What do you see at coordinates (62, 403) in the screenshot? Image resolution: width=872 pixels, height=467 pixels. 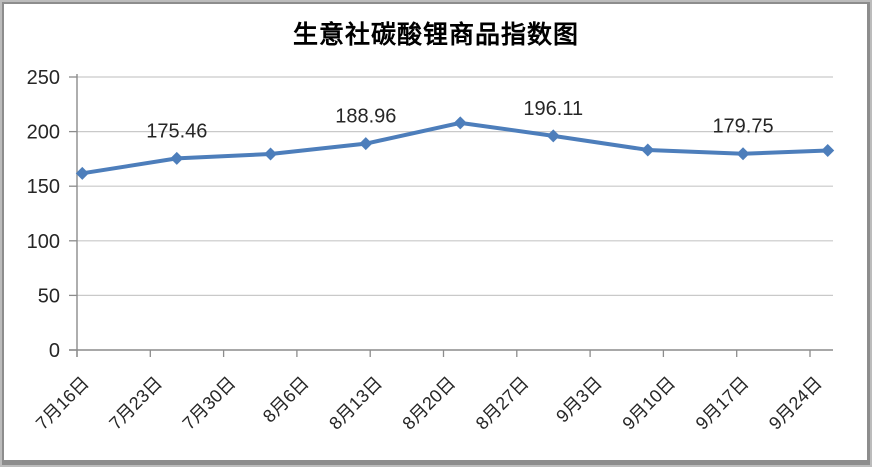 I see `x-tick-label: 7月16日` at bounding box center [62, 403].